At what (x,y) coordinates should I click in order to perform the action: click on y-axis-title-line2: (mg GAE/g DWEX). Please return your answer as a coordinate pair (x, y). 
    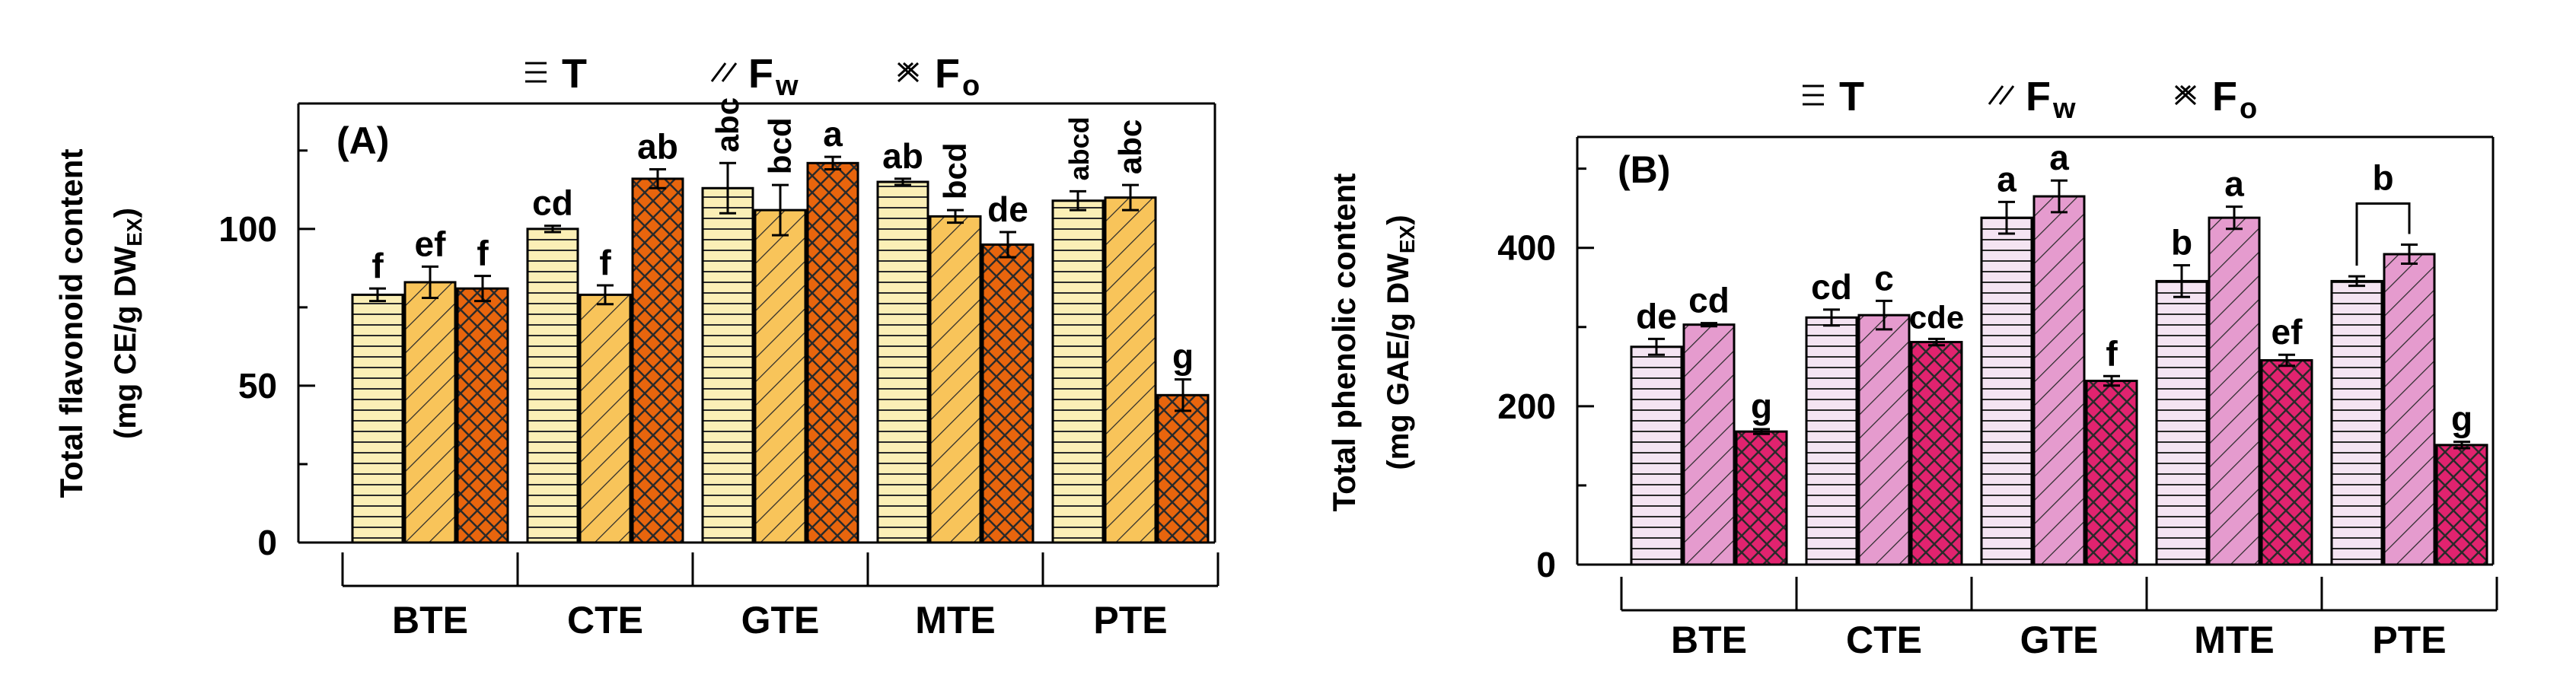
    Looking at the image, I should click on (1401, 342).